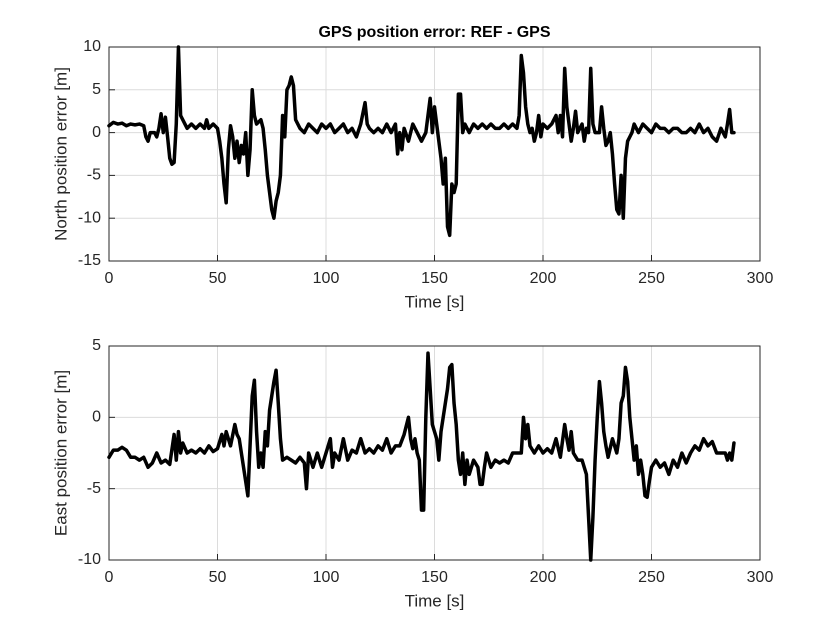 The width and height of the screenshot is (840, 630). Describe the element at coordinates (89, 260) in the screenshot. I see `y-tick-label: -15` at that location.